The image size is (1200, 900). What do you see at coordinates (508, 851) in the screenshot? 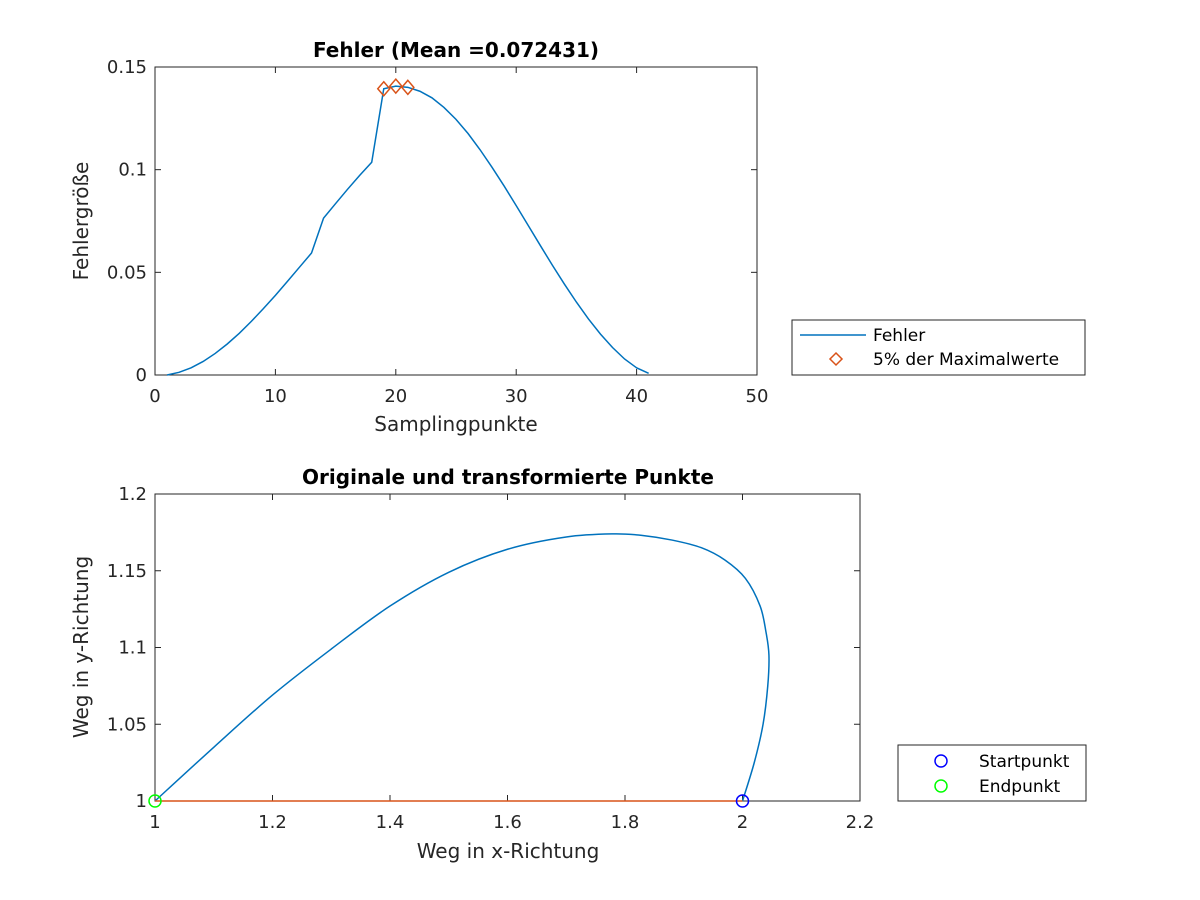
I see `path-chart-xlabel: Weg in x-Richtung` at bounding box center [508, 851].